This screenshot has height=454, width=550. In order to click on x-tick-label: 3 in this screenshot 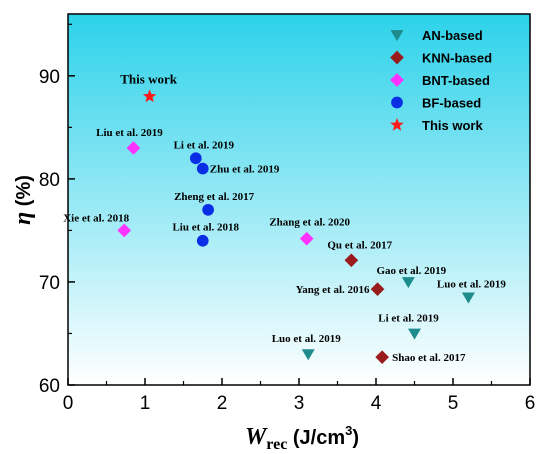, I will do `click(299, 403)`.